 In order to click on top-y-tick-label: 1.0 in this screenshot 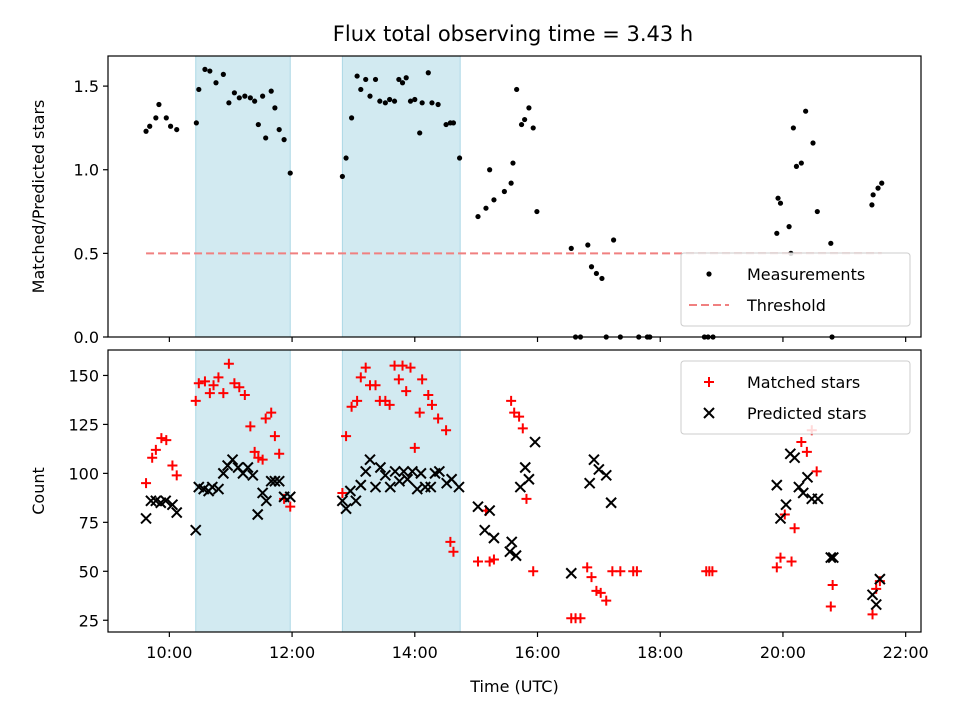, I will do `click(86, 170)`.